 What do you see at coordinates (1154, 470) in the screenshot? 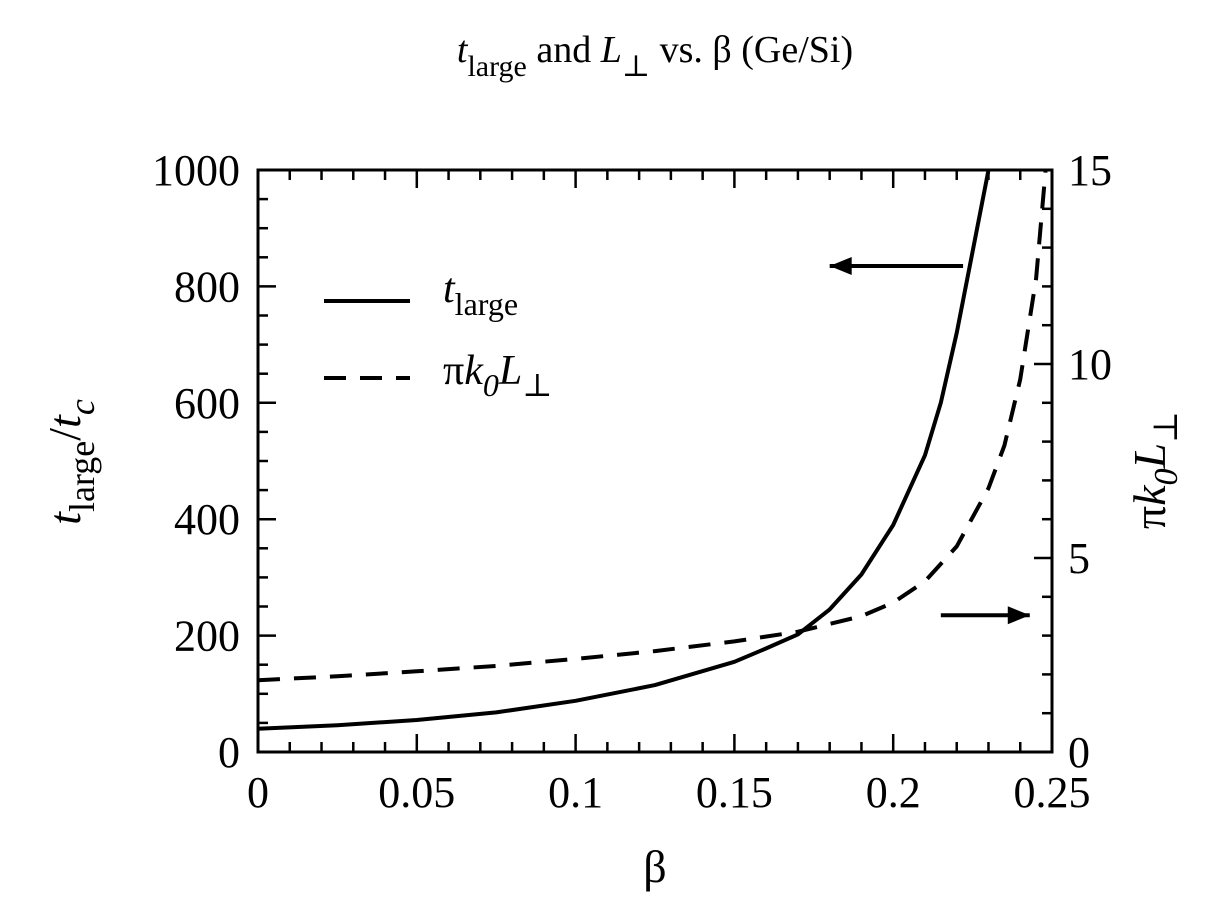
I see `y-axis-label-right: πk0L⊥` at bounding box center [1154, 470].